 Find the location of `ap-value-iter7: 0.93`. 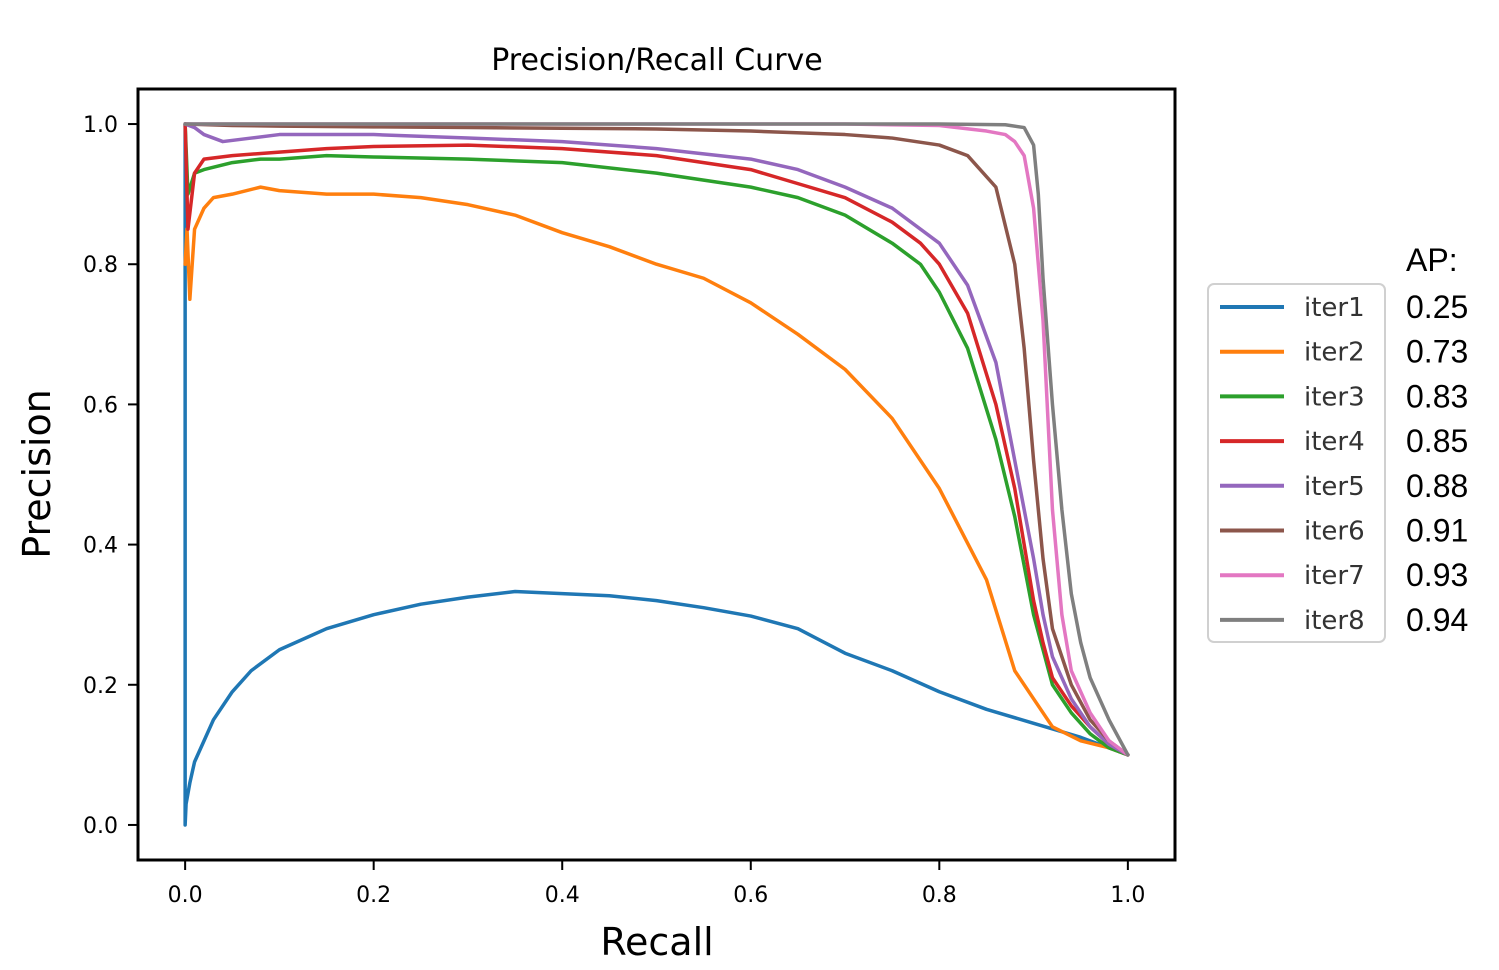

ap-value-iter7: 0.93 is located at coordinates (1437, 575).